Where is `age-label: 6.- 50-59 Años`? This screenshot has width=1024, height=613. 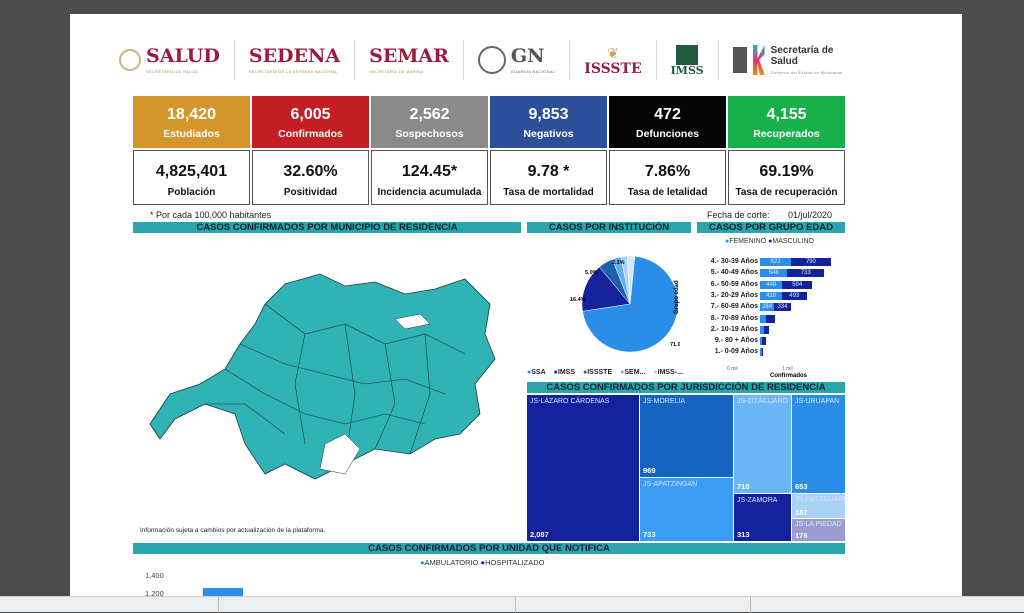 age-label: 6.- 50-59 Años is located at coordinates (734, 284).